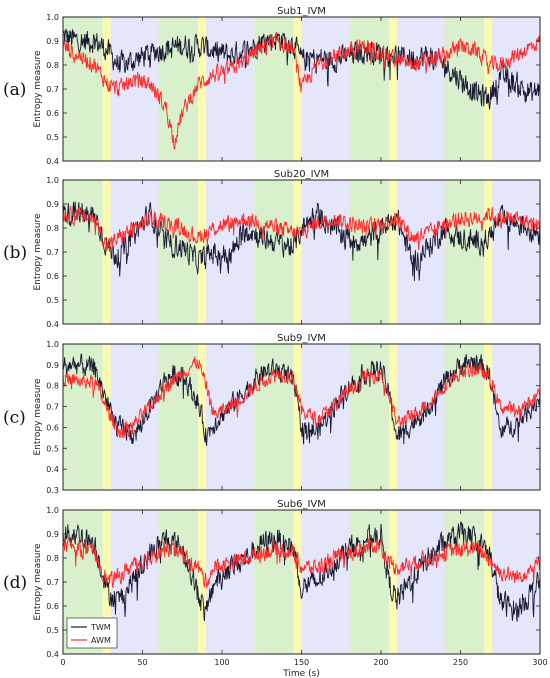 The width and height of the screenshot is (550, 678). Describe the element at coordinates (301, 174) in the screenshot. I see `panel-title: Sub20_IVM` at that location.